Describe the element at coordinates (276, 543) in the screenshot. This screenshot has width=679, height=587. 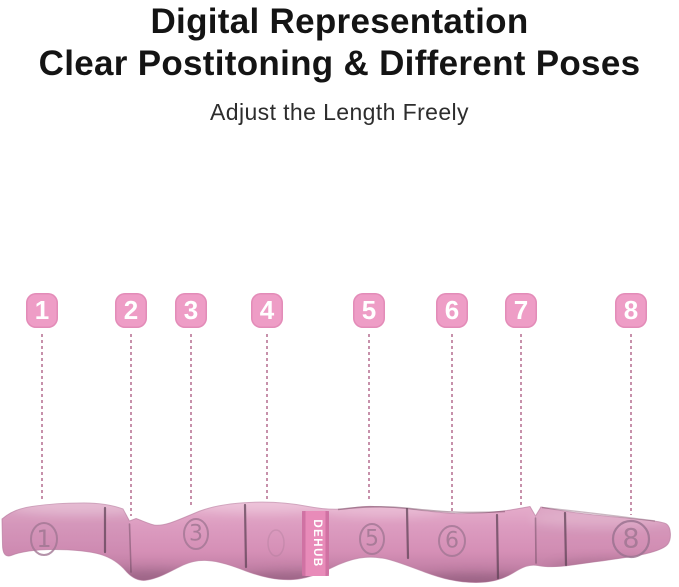
I see `loop-circle-4-faint` at that location.